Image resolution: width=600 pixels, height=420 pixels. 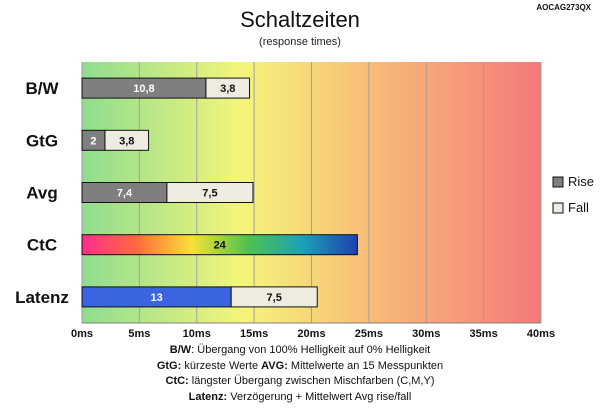 I want to click on bar-value-label: 2, so click(x=93, y=141).